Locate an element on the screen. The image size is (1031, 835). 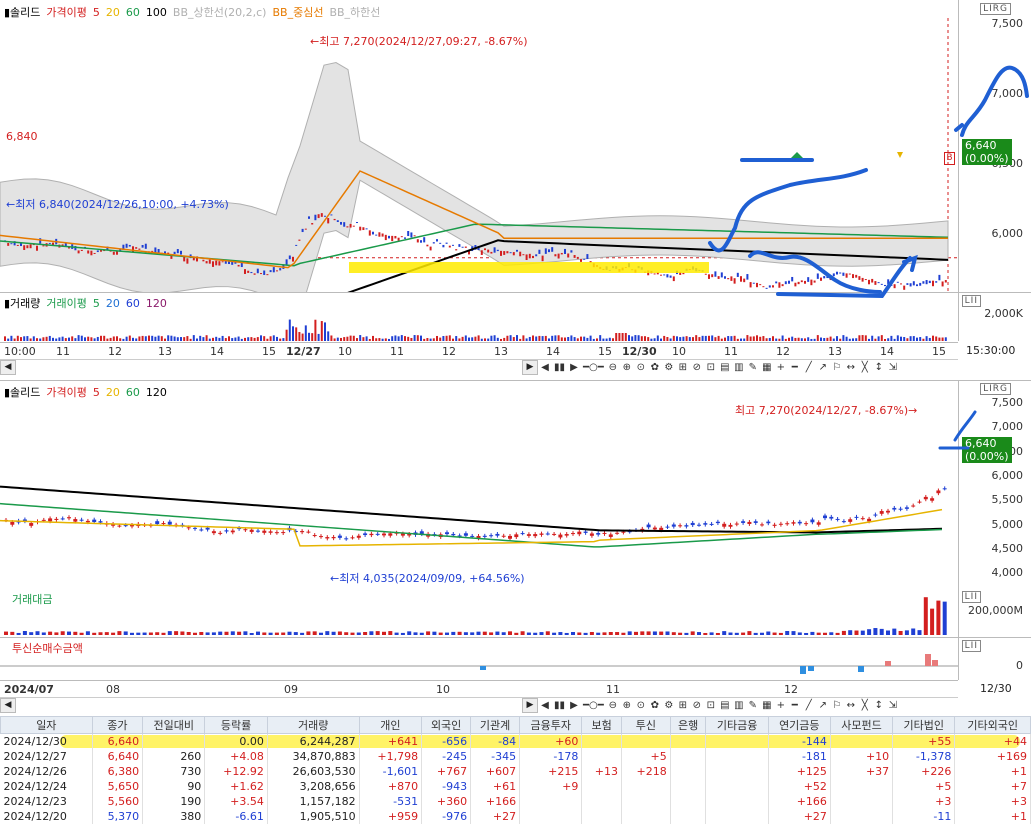
toolbar-tool-icon: ⚐ is located at coordinates (837, 367).